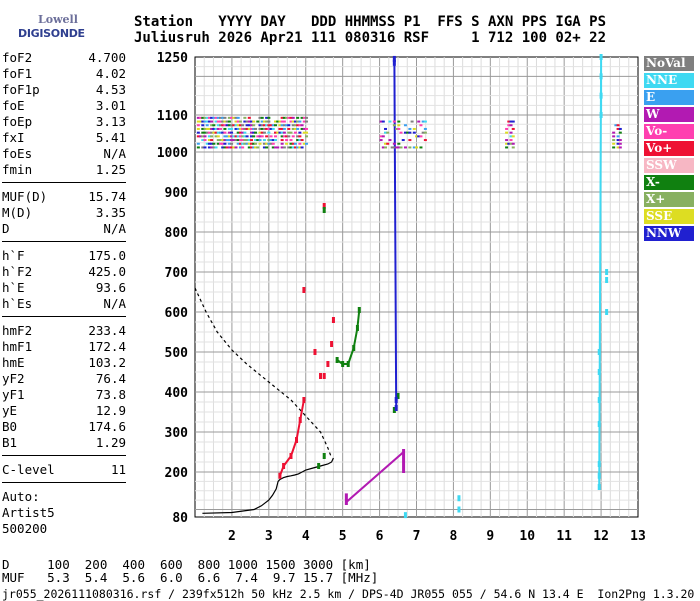 The image size is (700, 601). I want to click on x-tick-label: 6, so click(380, 536).